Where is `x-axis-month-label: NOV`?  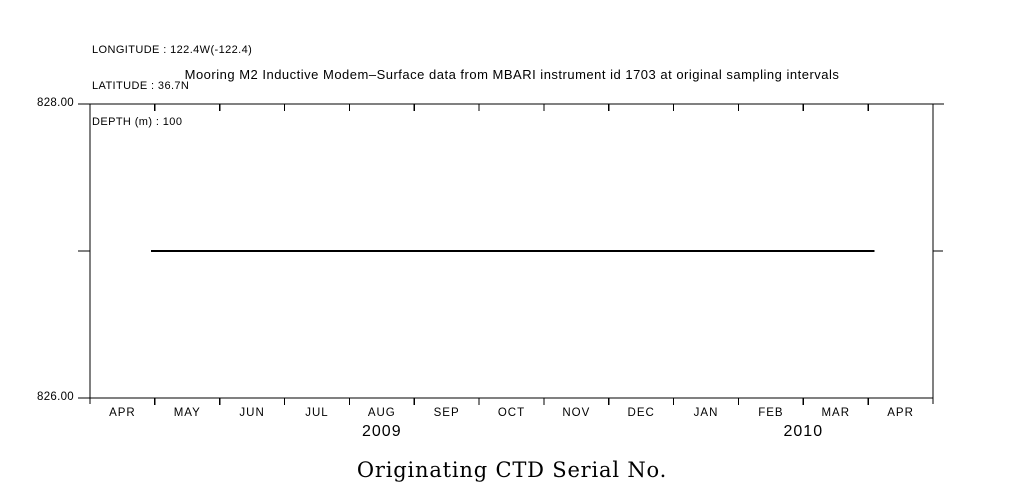
x-axis-month-label: NOV is located at coordinates (576, 413).